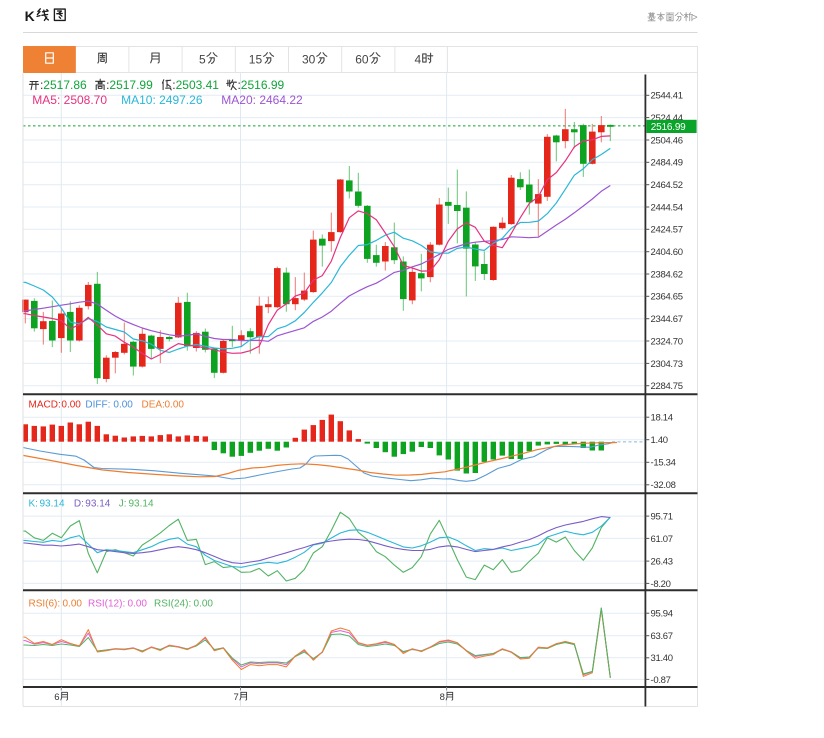  What do you see at coordinates (667, 96) in the screenshot?
I see `svg-text: 2544.41` at bounding box center [667, 96].